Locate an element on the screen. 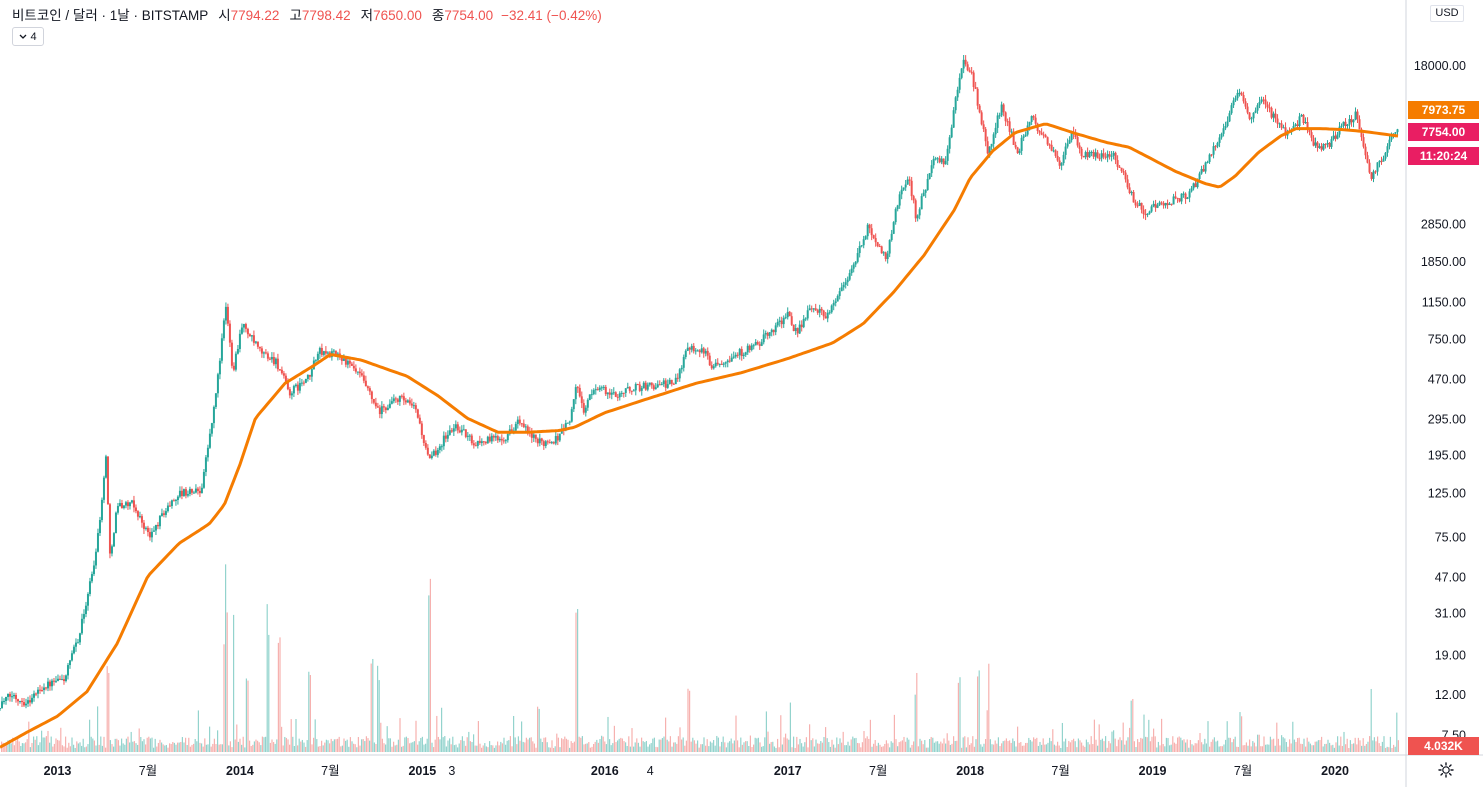 This screenshot has height=787, width=1483. currency-badge: USD is located at coordinates (1447, 13).